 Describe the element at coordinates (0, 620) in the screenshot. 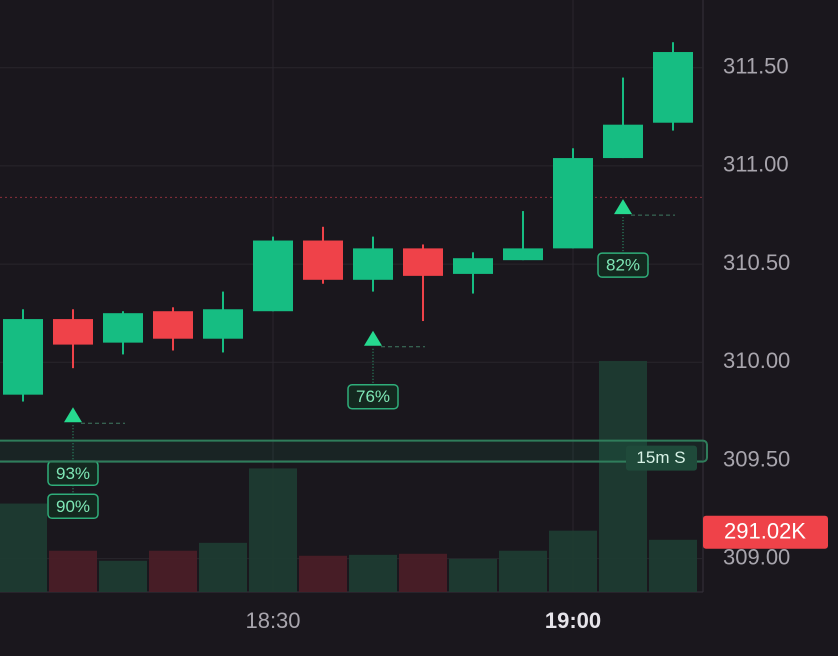

I see `x-tick-label: 18:00` at that location.